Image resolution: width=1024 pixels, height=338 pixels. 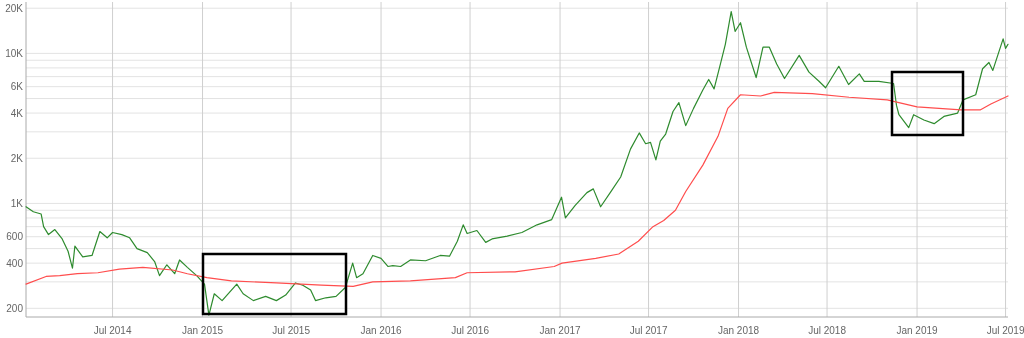 What do you see at coordinates (648, 330) in the screenshot?
I see `x-tick-label: Jul 2017` at bounding box center [648, 330].